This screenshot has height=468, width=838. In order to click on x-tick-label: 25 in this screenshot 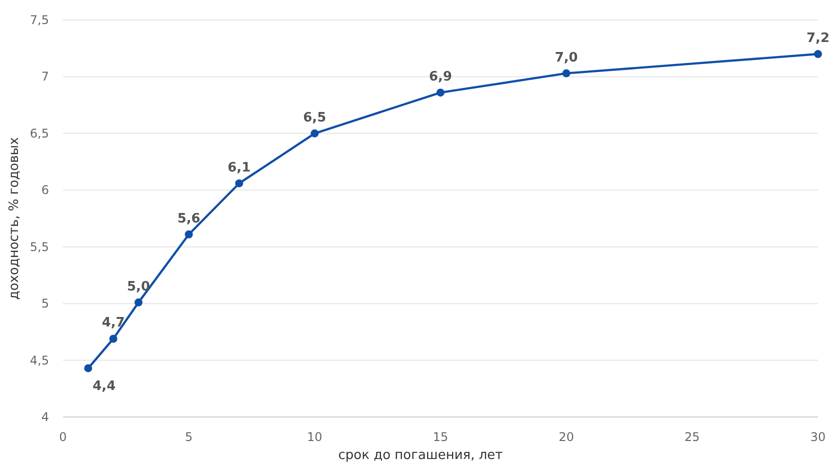, I will do `click(692, 437)`.